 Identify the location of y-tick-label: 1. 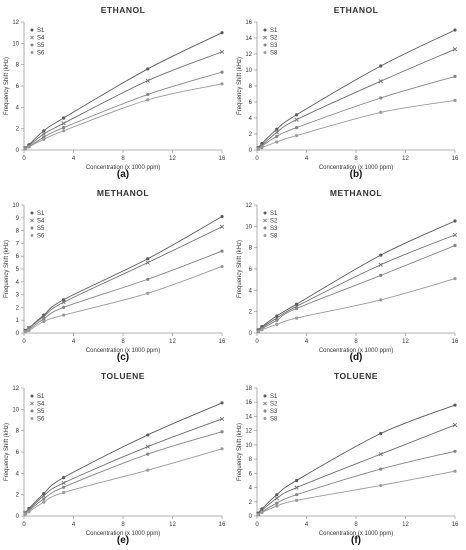
(18, 321).